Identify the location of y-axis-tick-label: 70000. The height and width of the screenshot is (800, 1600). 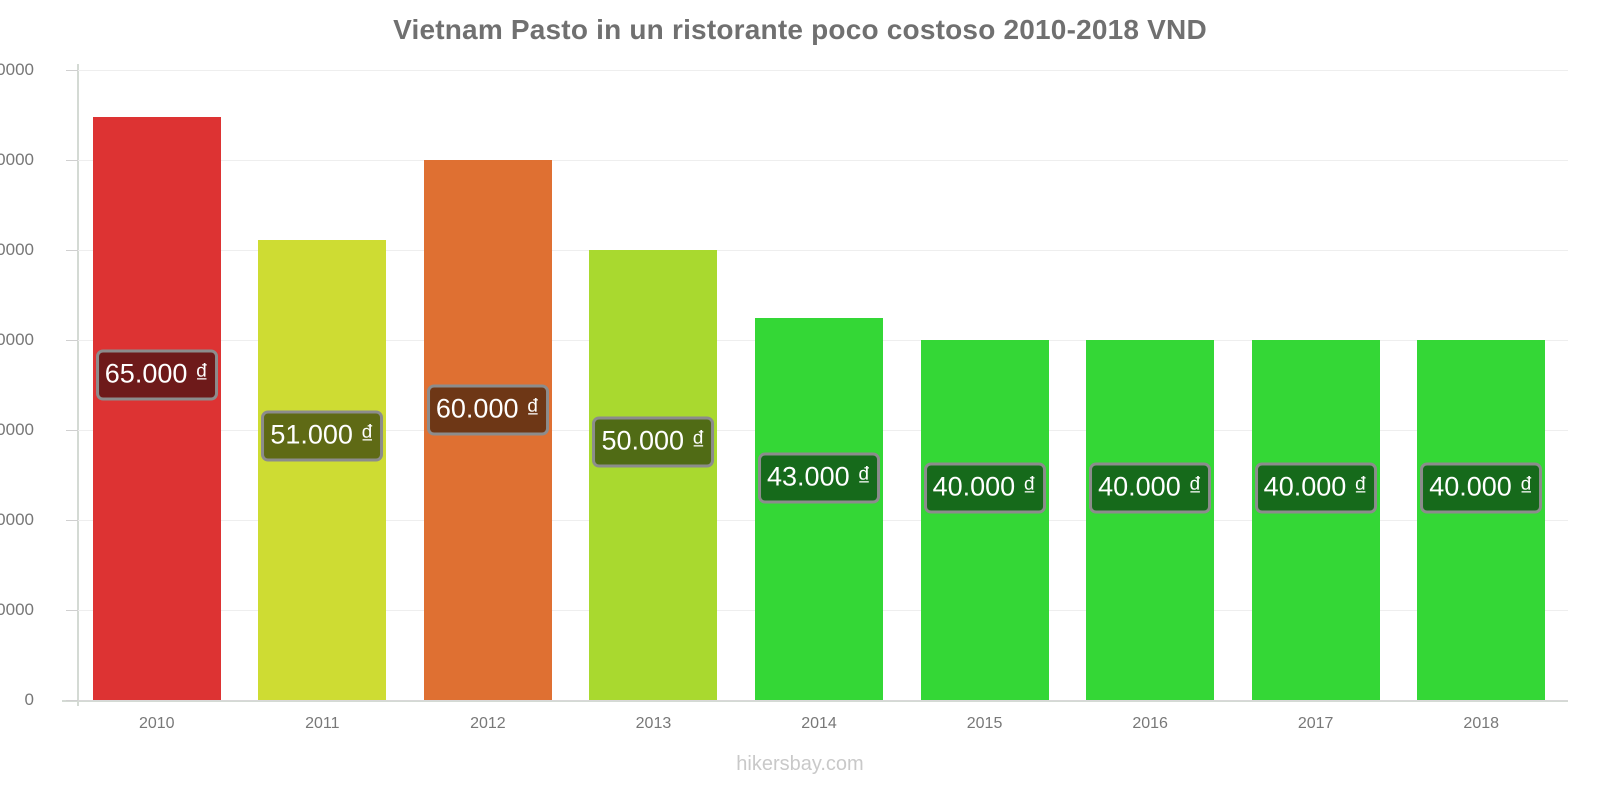
(17, 69).